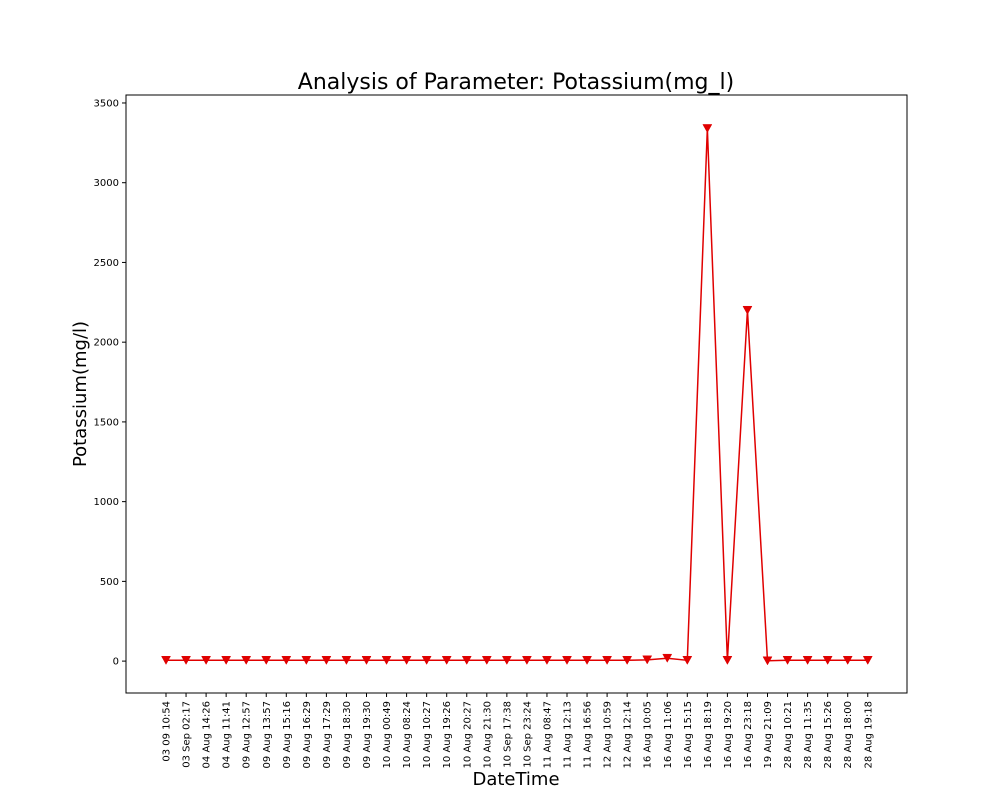 This screenshot has width=1008, height=792. Describe the element at coordinates (515, 779) in the screenshot. I see `x-axis-label: DateTime` at that location.